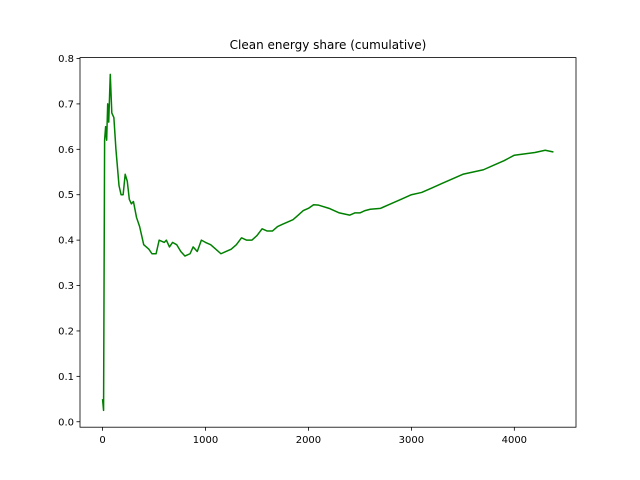 The width and height of the screenshot is (640, 480). What do you see at coordinates (205, 440) in the screenshot?
I see `x-tick-label: 1000` at bounding box center [205, 440].